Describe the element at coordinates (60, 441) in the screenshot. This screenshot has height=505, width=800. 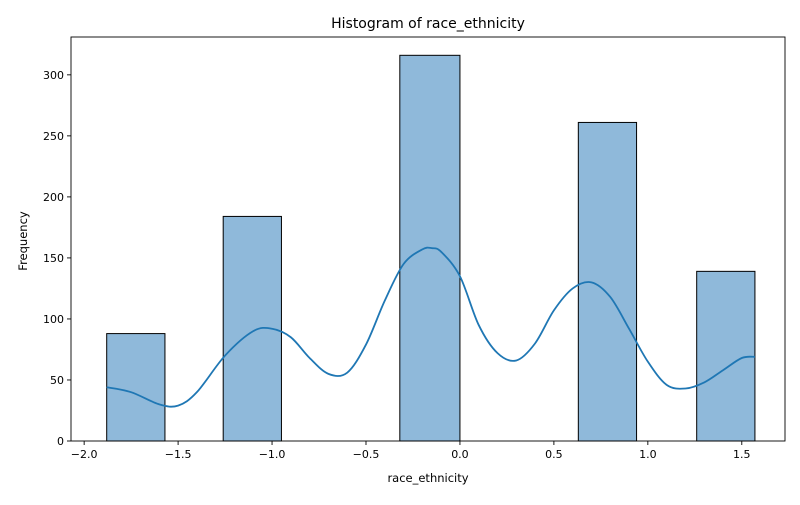
I see `y-tick-label: 0` at that location.